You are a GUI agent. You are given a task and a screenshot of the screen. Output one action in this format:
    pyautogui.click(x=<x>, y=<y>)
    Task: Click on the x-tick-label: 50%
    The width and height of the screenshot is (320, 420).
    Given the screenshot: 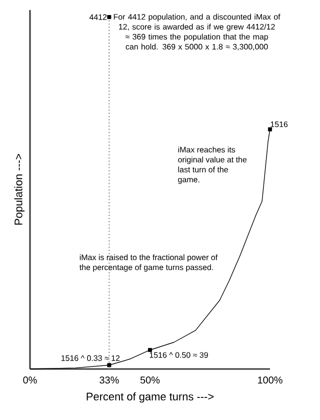 What is the action you would take?
    pyautogui.click(x=150, y=380)
    